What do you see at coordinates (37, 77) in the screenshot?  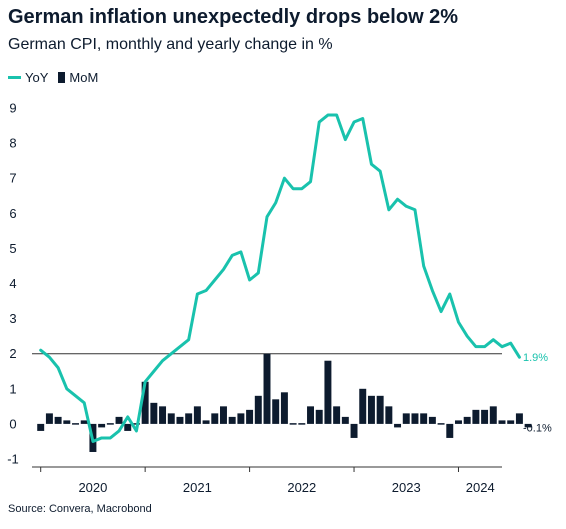 I see `legend-label-yoy: YoY` at bounding box center [37, 77].